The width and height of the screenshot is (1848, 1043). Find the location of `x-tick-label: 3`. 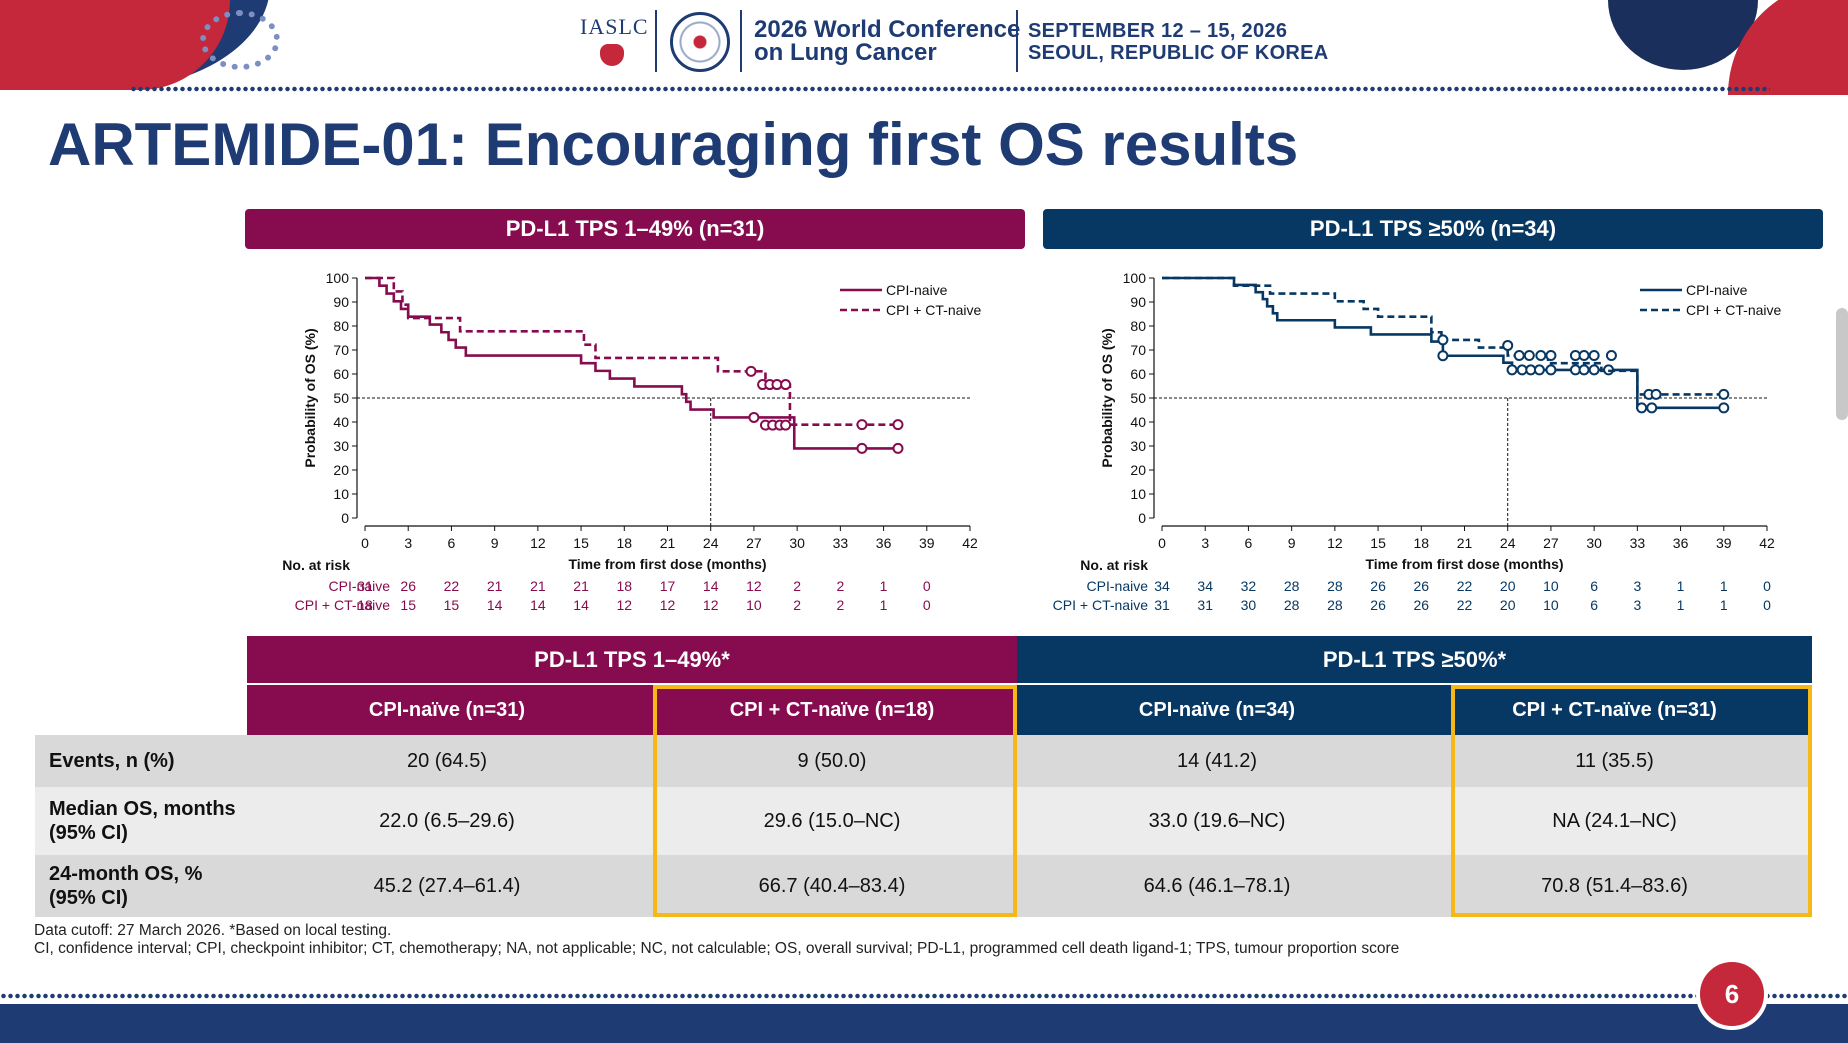

x-tick-label: 3 is located at coordinates (1205, 543).